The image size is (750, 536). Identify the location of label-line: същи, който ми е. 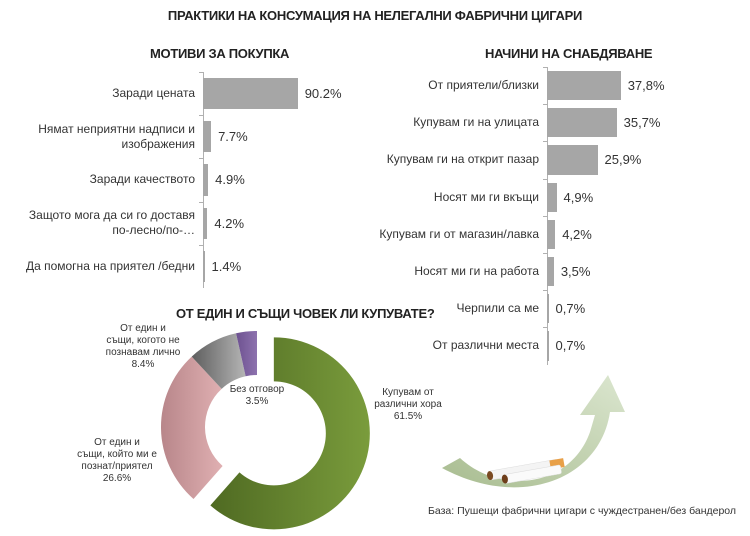
(117, 454).